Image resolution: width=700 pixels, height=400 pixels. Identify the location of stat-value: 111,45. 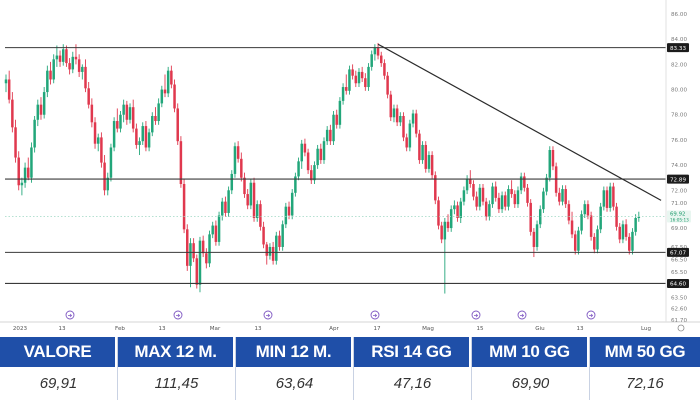
(176, 383).